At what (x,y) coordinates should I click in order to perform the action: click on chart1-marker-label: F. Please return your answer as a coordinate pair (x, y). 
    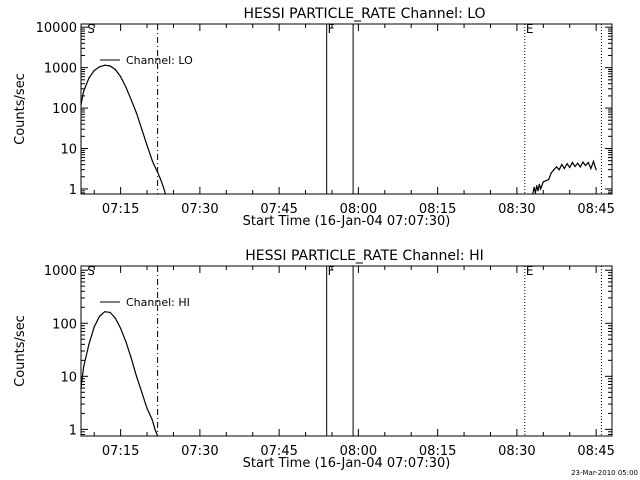
    Looking at the image, I should click on (331, 29).